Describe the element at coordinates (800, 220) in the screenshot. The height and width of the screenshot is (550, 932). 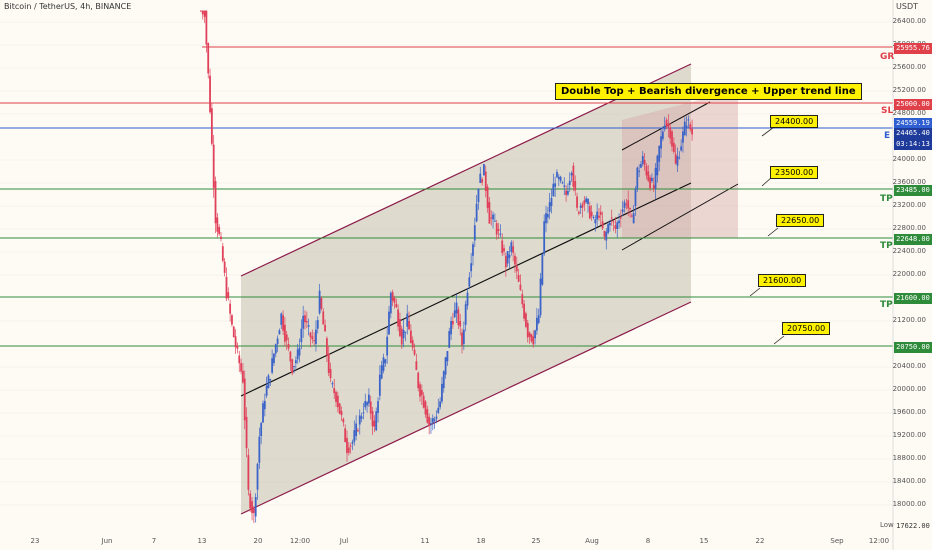
I see `note-22650: 22650.00` at that location.